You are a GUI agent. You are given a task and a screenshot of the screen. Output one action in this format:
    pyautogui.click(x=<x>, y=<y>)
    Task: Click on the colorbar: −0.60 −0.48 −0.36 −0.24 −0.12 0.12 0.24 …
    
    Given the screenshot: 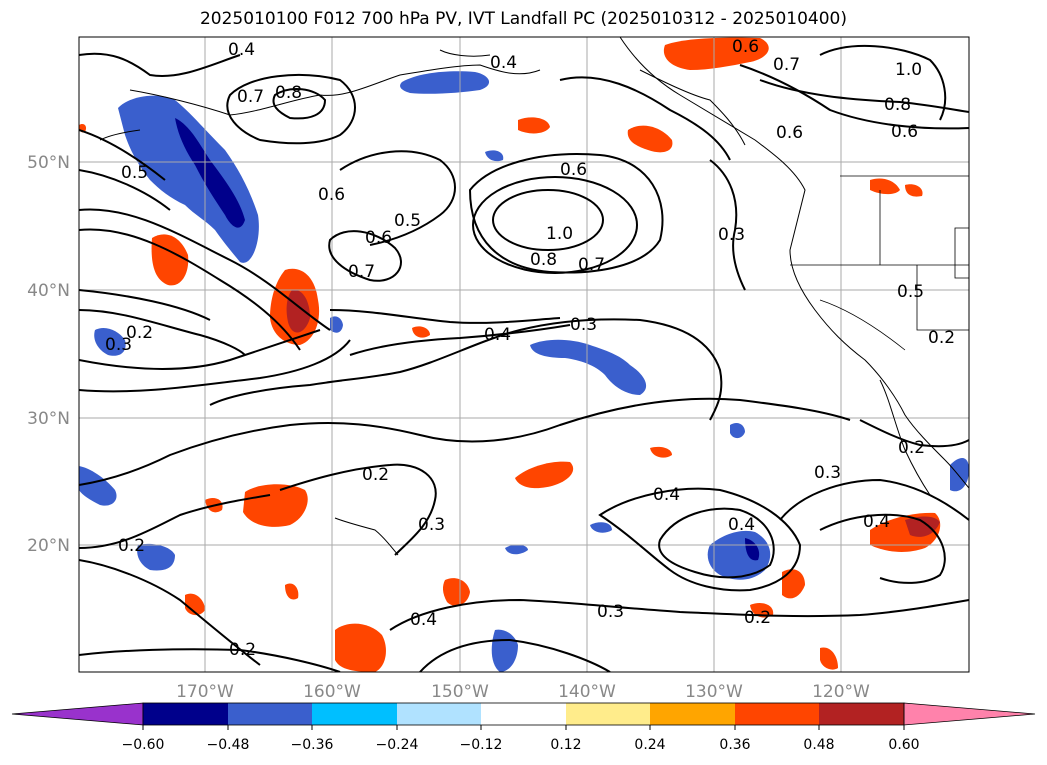 What is the action you would take?
    pyautogui.click(x=523, y=727)
    